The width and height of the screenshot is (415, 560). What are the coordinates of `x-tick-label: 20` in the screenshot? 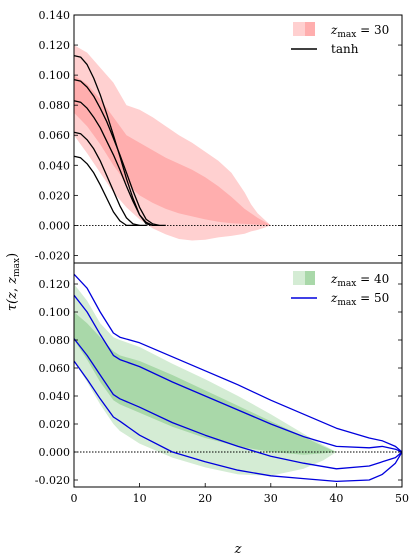 It's located at (205, 498).